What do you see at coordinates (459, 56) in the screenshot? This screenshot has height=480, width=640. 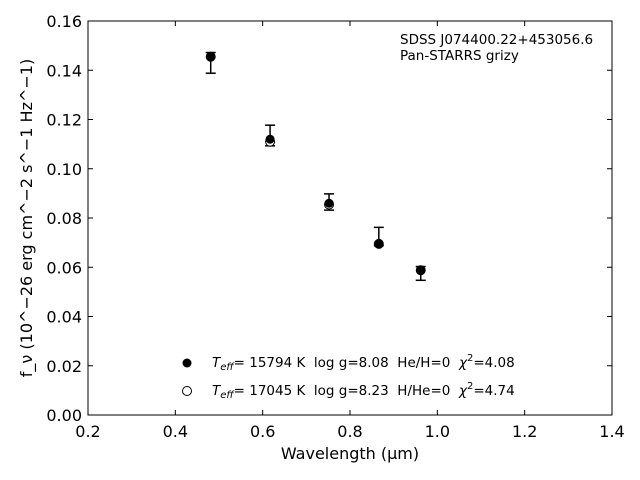 I see `annotation-survey: Pan-STARRS grizy` at bounding box center [459, 56].